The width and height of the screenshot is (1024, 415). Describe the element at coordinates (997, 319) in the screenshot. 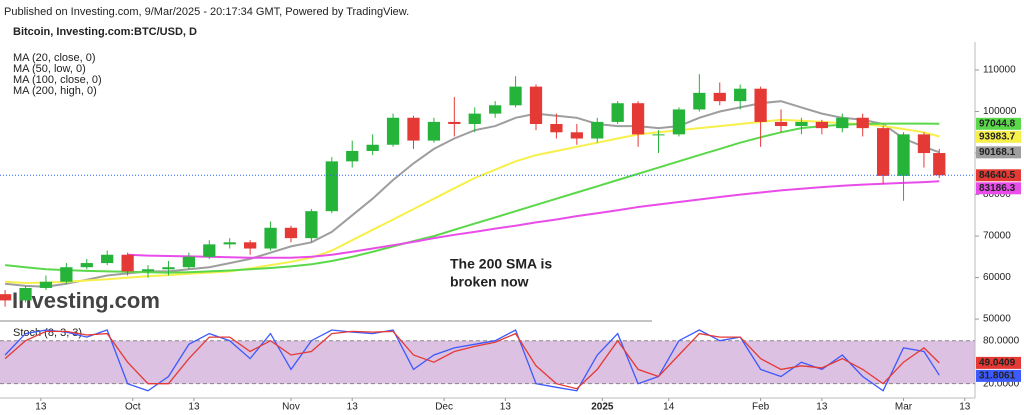

I see `y-tick-label: 50000` at that location.